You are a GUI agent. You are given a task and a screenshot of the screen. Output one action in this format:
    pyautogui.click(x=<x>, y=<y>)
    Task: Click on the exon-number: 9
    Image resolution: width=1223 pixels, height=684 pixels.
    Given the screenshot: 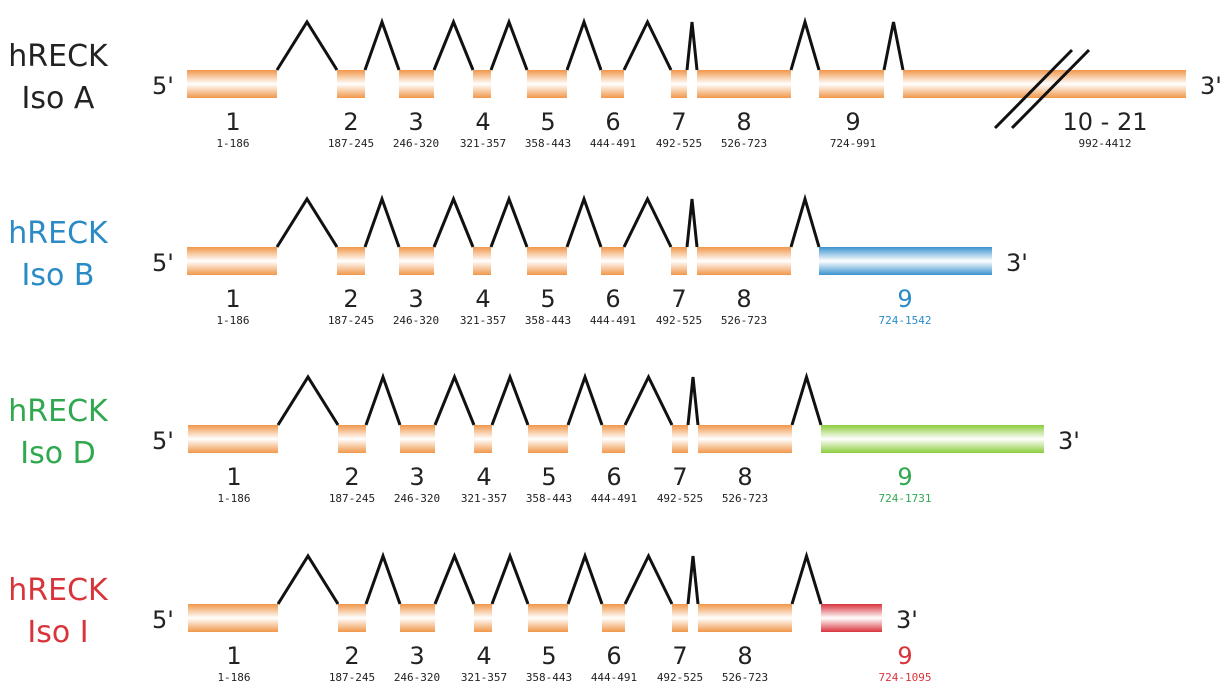 What is the action you would take?
    pyautogui.click(x=904, y=477)
    